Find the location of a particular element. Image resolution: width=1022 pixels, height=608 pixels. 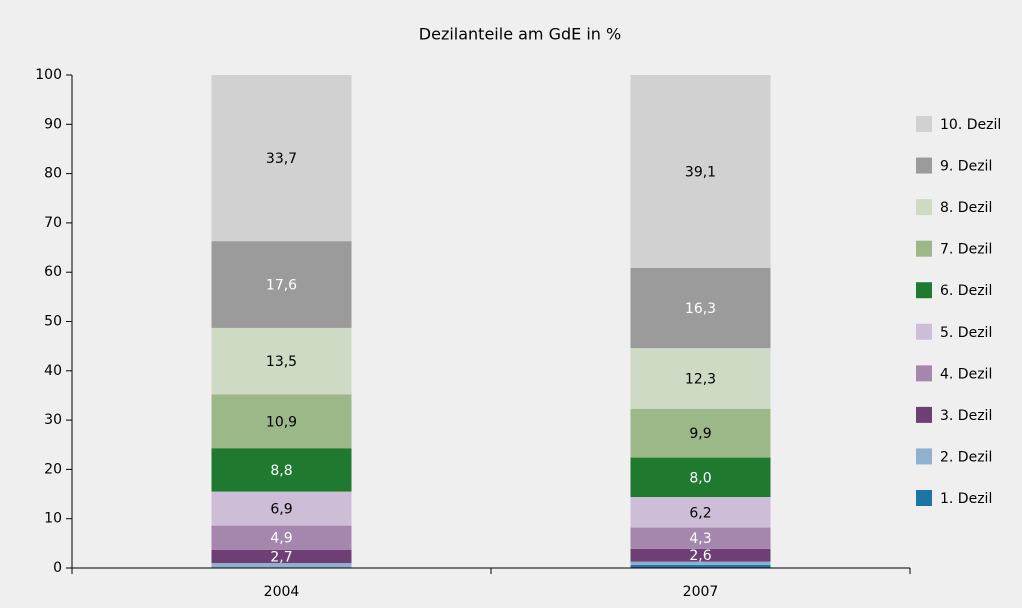

legend-label: 8. Dezil is located at coordinates (966, 208).